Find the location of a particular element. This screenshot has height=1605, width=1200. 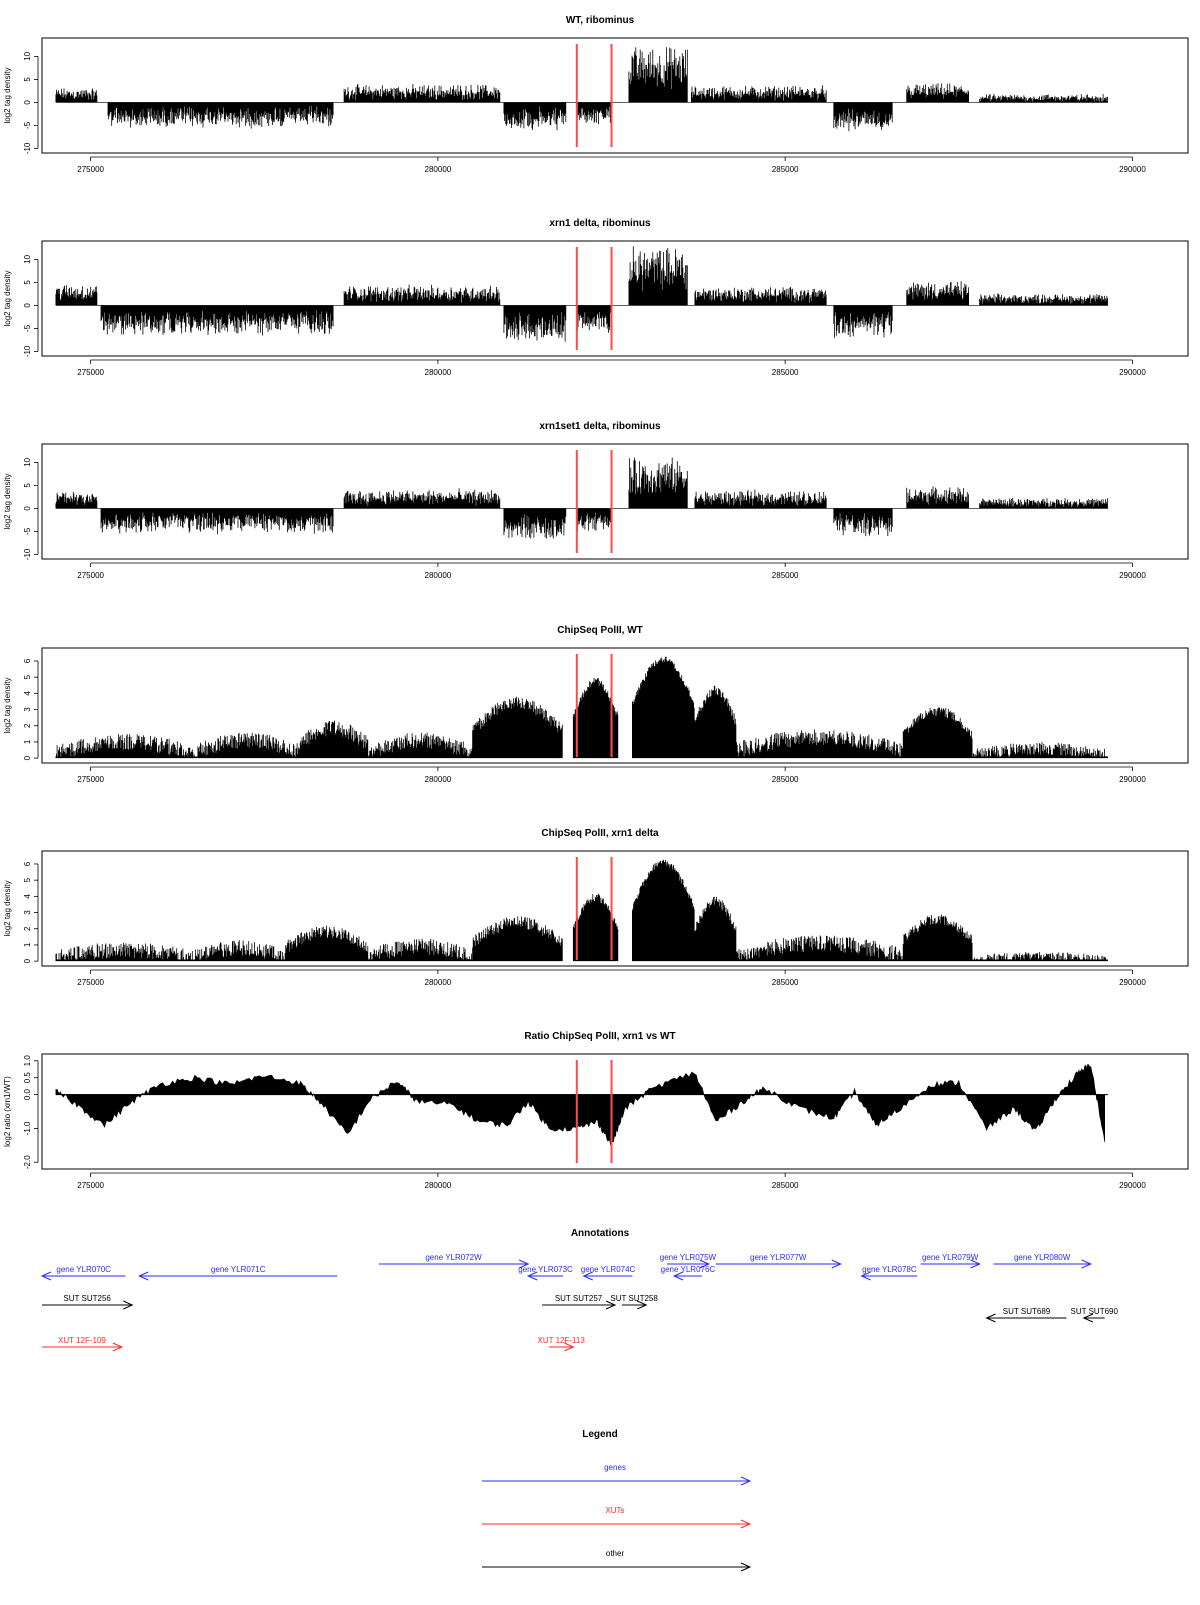

feature-label: gene YLR076C is located at coordinates (688, 1269).